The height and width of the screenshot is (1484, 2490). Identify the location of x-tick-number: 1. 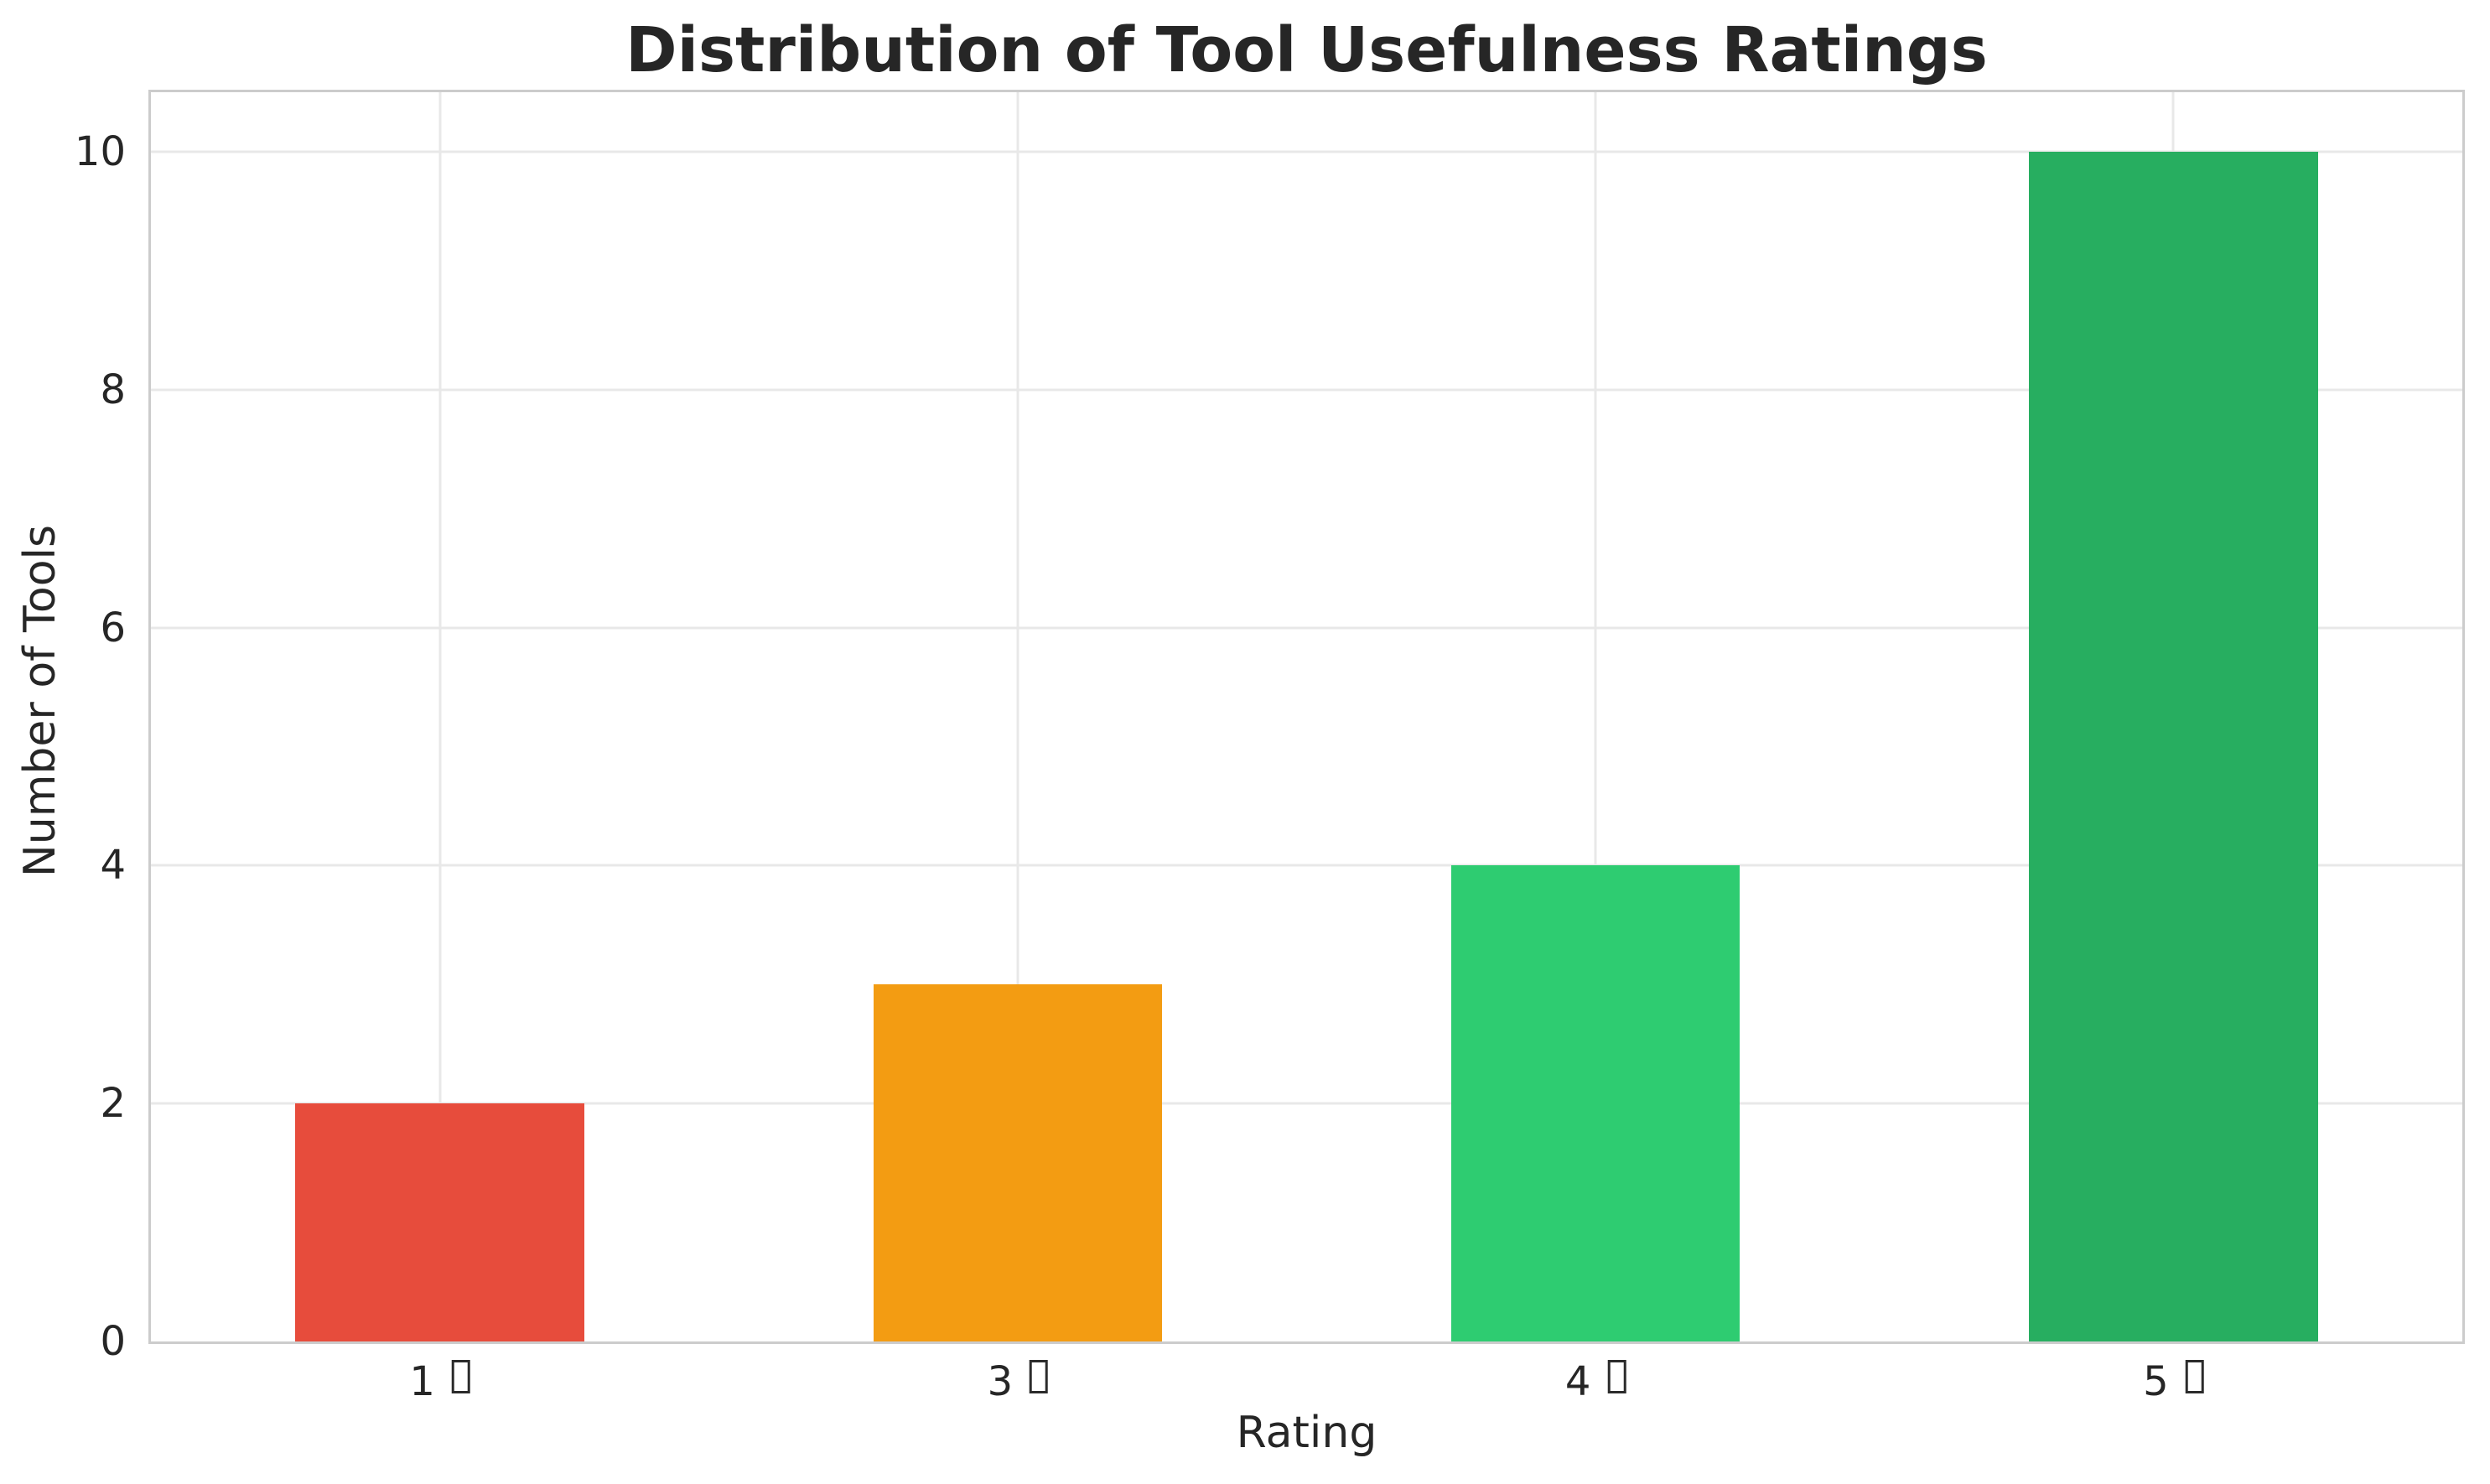
(422, 1381).